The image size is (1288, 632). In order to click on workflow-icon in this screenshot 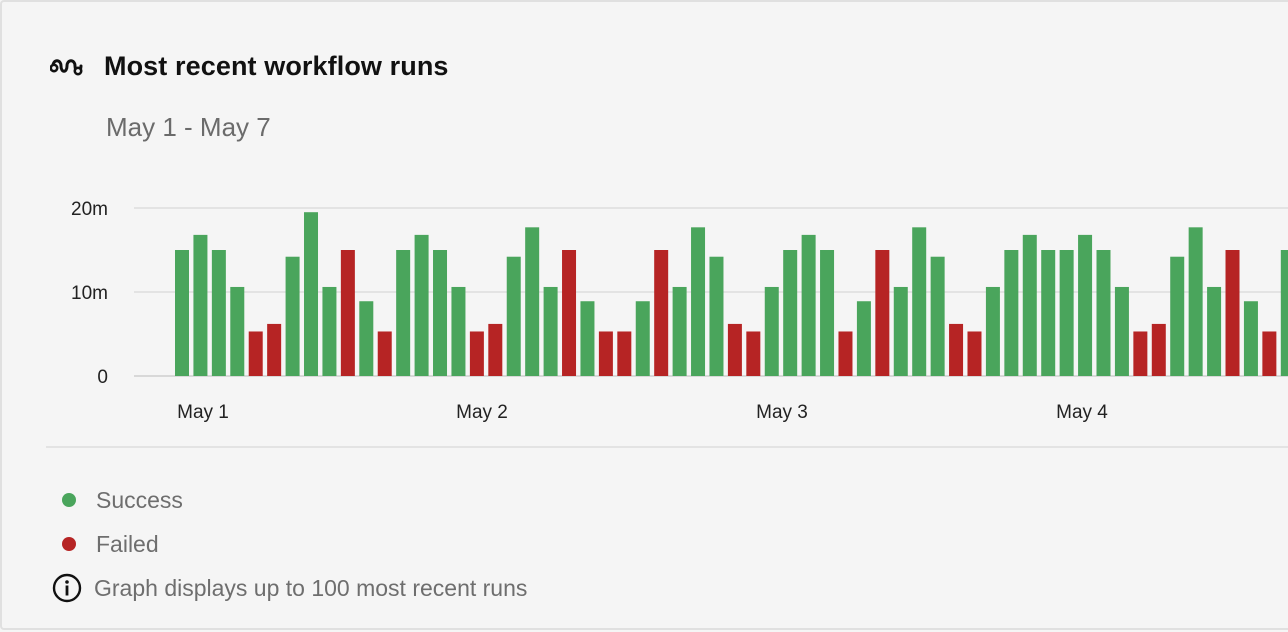, I will do `click(66, 66)`.